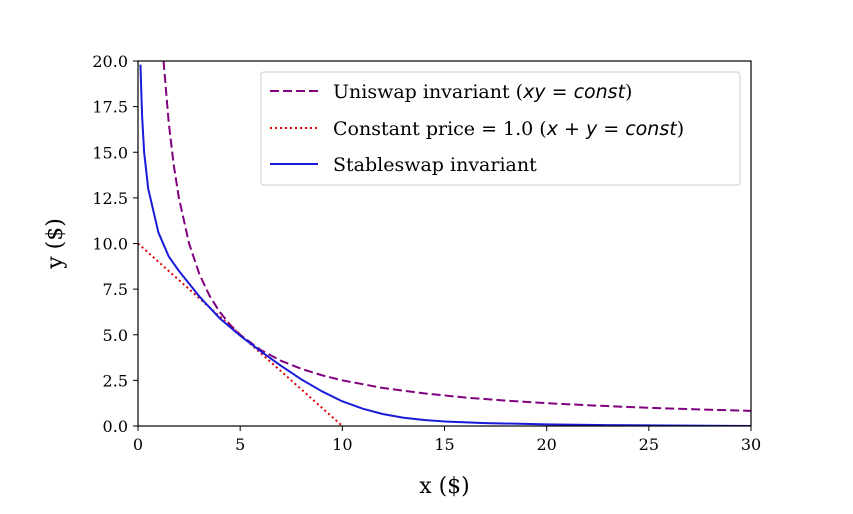 The width and height of the screenshot is (853, 514). What do you see at coordinates (435, 165) in the screenshot?
I see `legend-label-3: Stableswap invariant` at bounding box center [435, 165].